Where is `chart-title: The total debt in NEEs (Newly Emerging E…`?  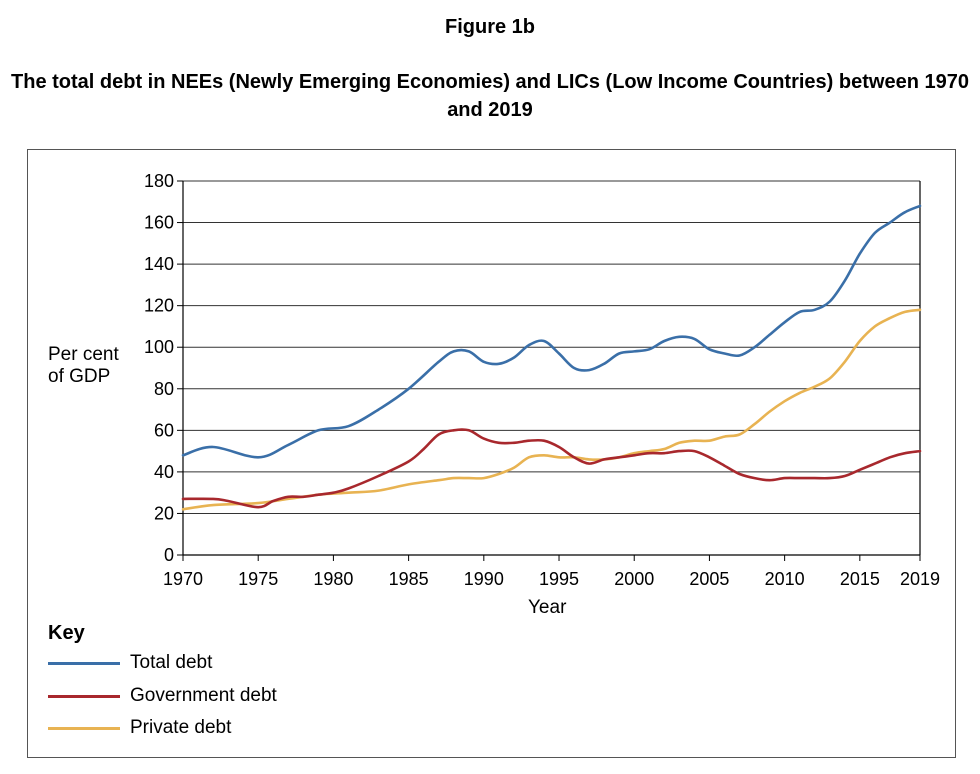 chart-title: The total debt in NEEs (Newly Emerging E… is located at coordinates (490, 96).